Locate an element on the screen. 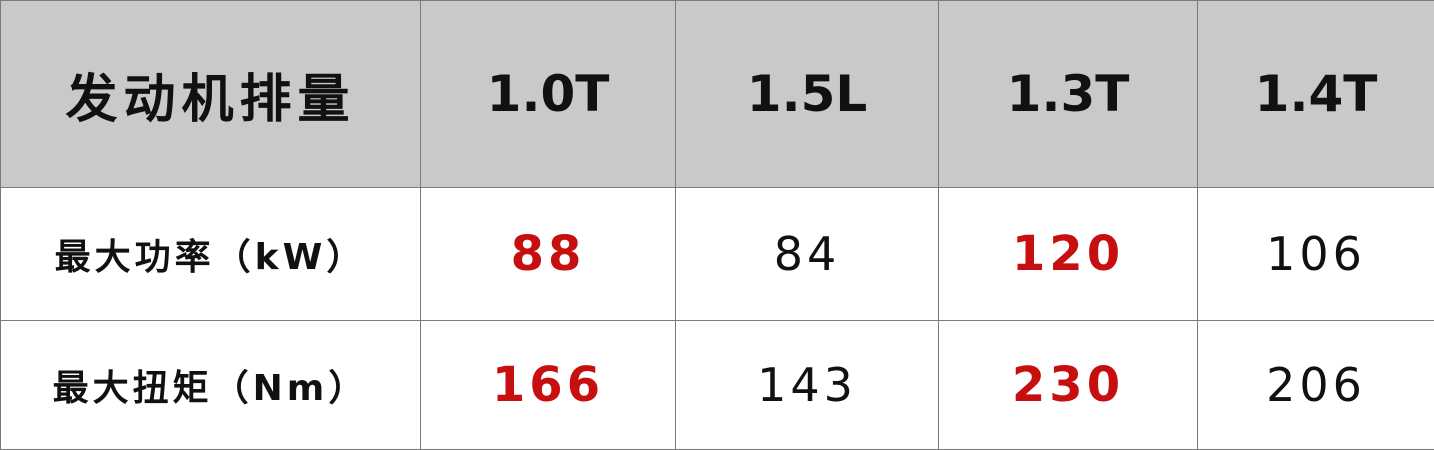 The height and width of the screenshot is (450, 1434). cell: 120 is located at coordinates (1068, 254).